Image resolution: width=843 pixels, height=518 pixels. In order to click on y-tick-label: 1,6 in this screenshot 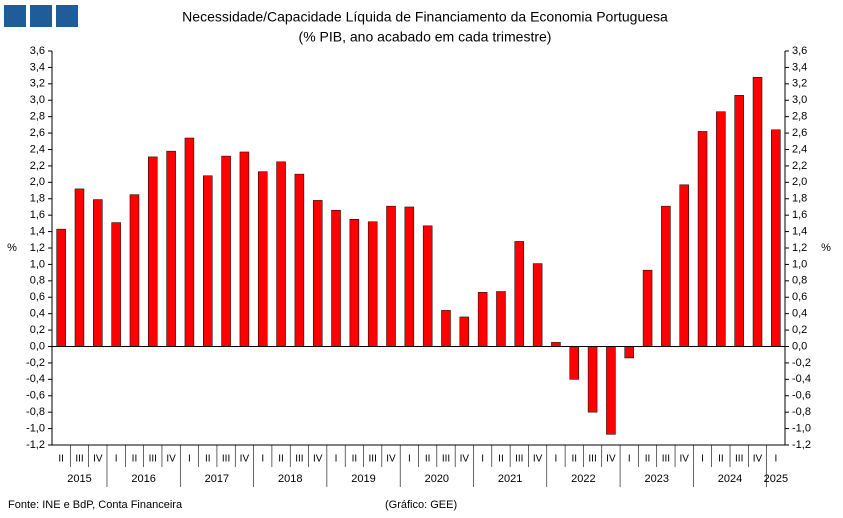, I will do `click(37, 215)`.